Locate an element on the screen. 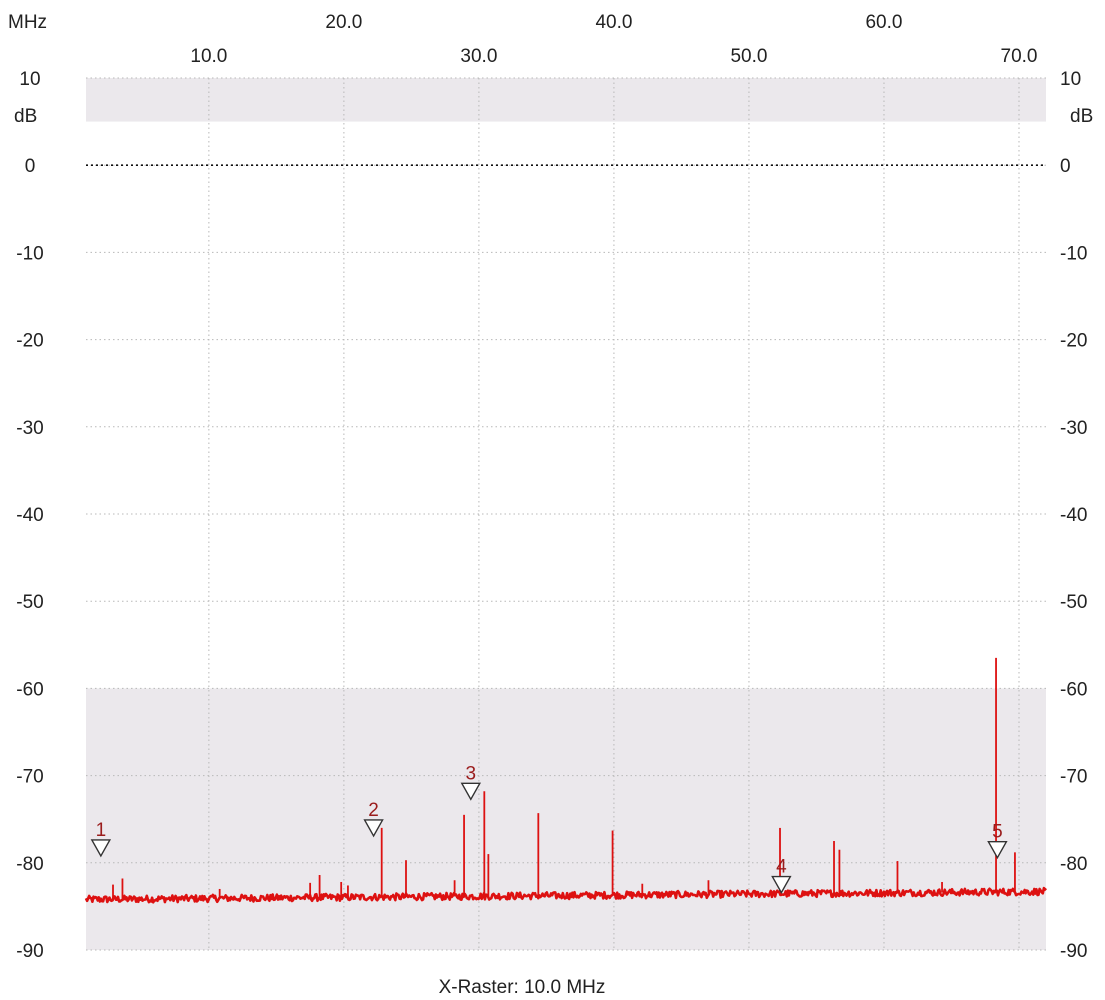  x-tick-label-bottom-2: 50.0 is located at coordinates (748, 56).